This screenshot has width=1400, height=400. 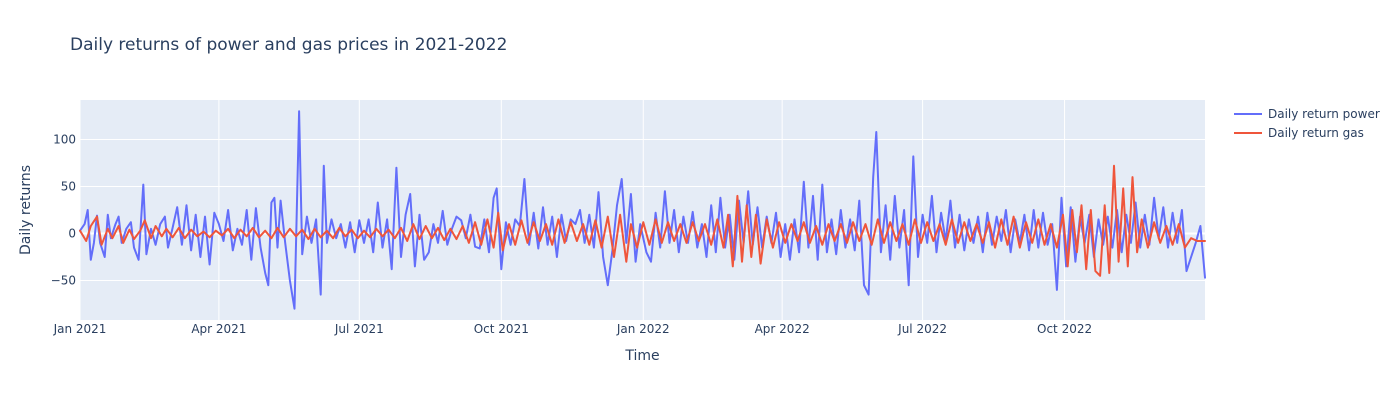 I want to click on x-tick-label: Apr 2021, so click(x=218, y=329).